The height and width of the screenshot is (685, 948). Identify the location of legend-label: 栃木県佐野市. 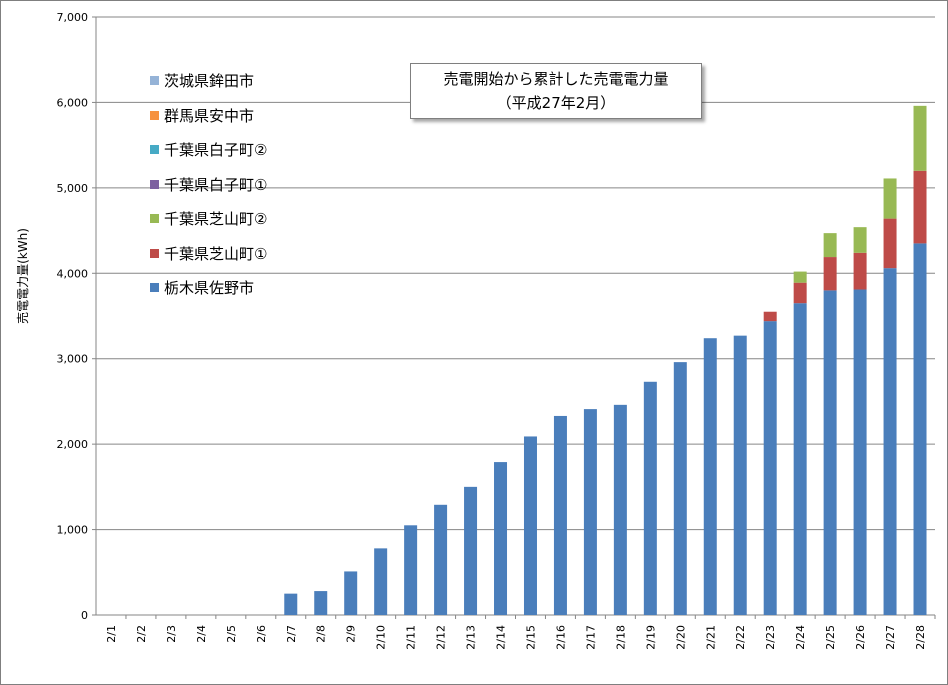
(209, 288).